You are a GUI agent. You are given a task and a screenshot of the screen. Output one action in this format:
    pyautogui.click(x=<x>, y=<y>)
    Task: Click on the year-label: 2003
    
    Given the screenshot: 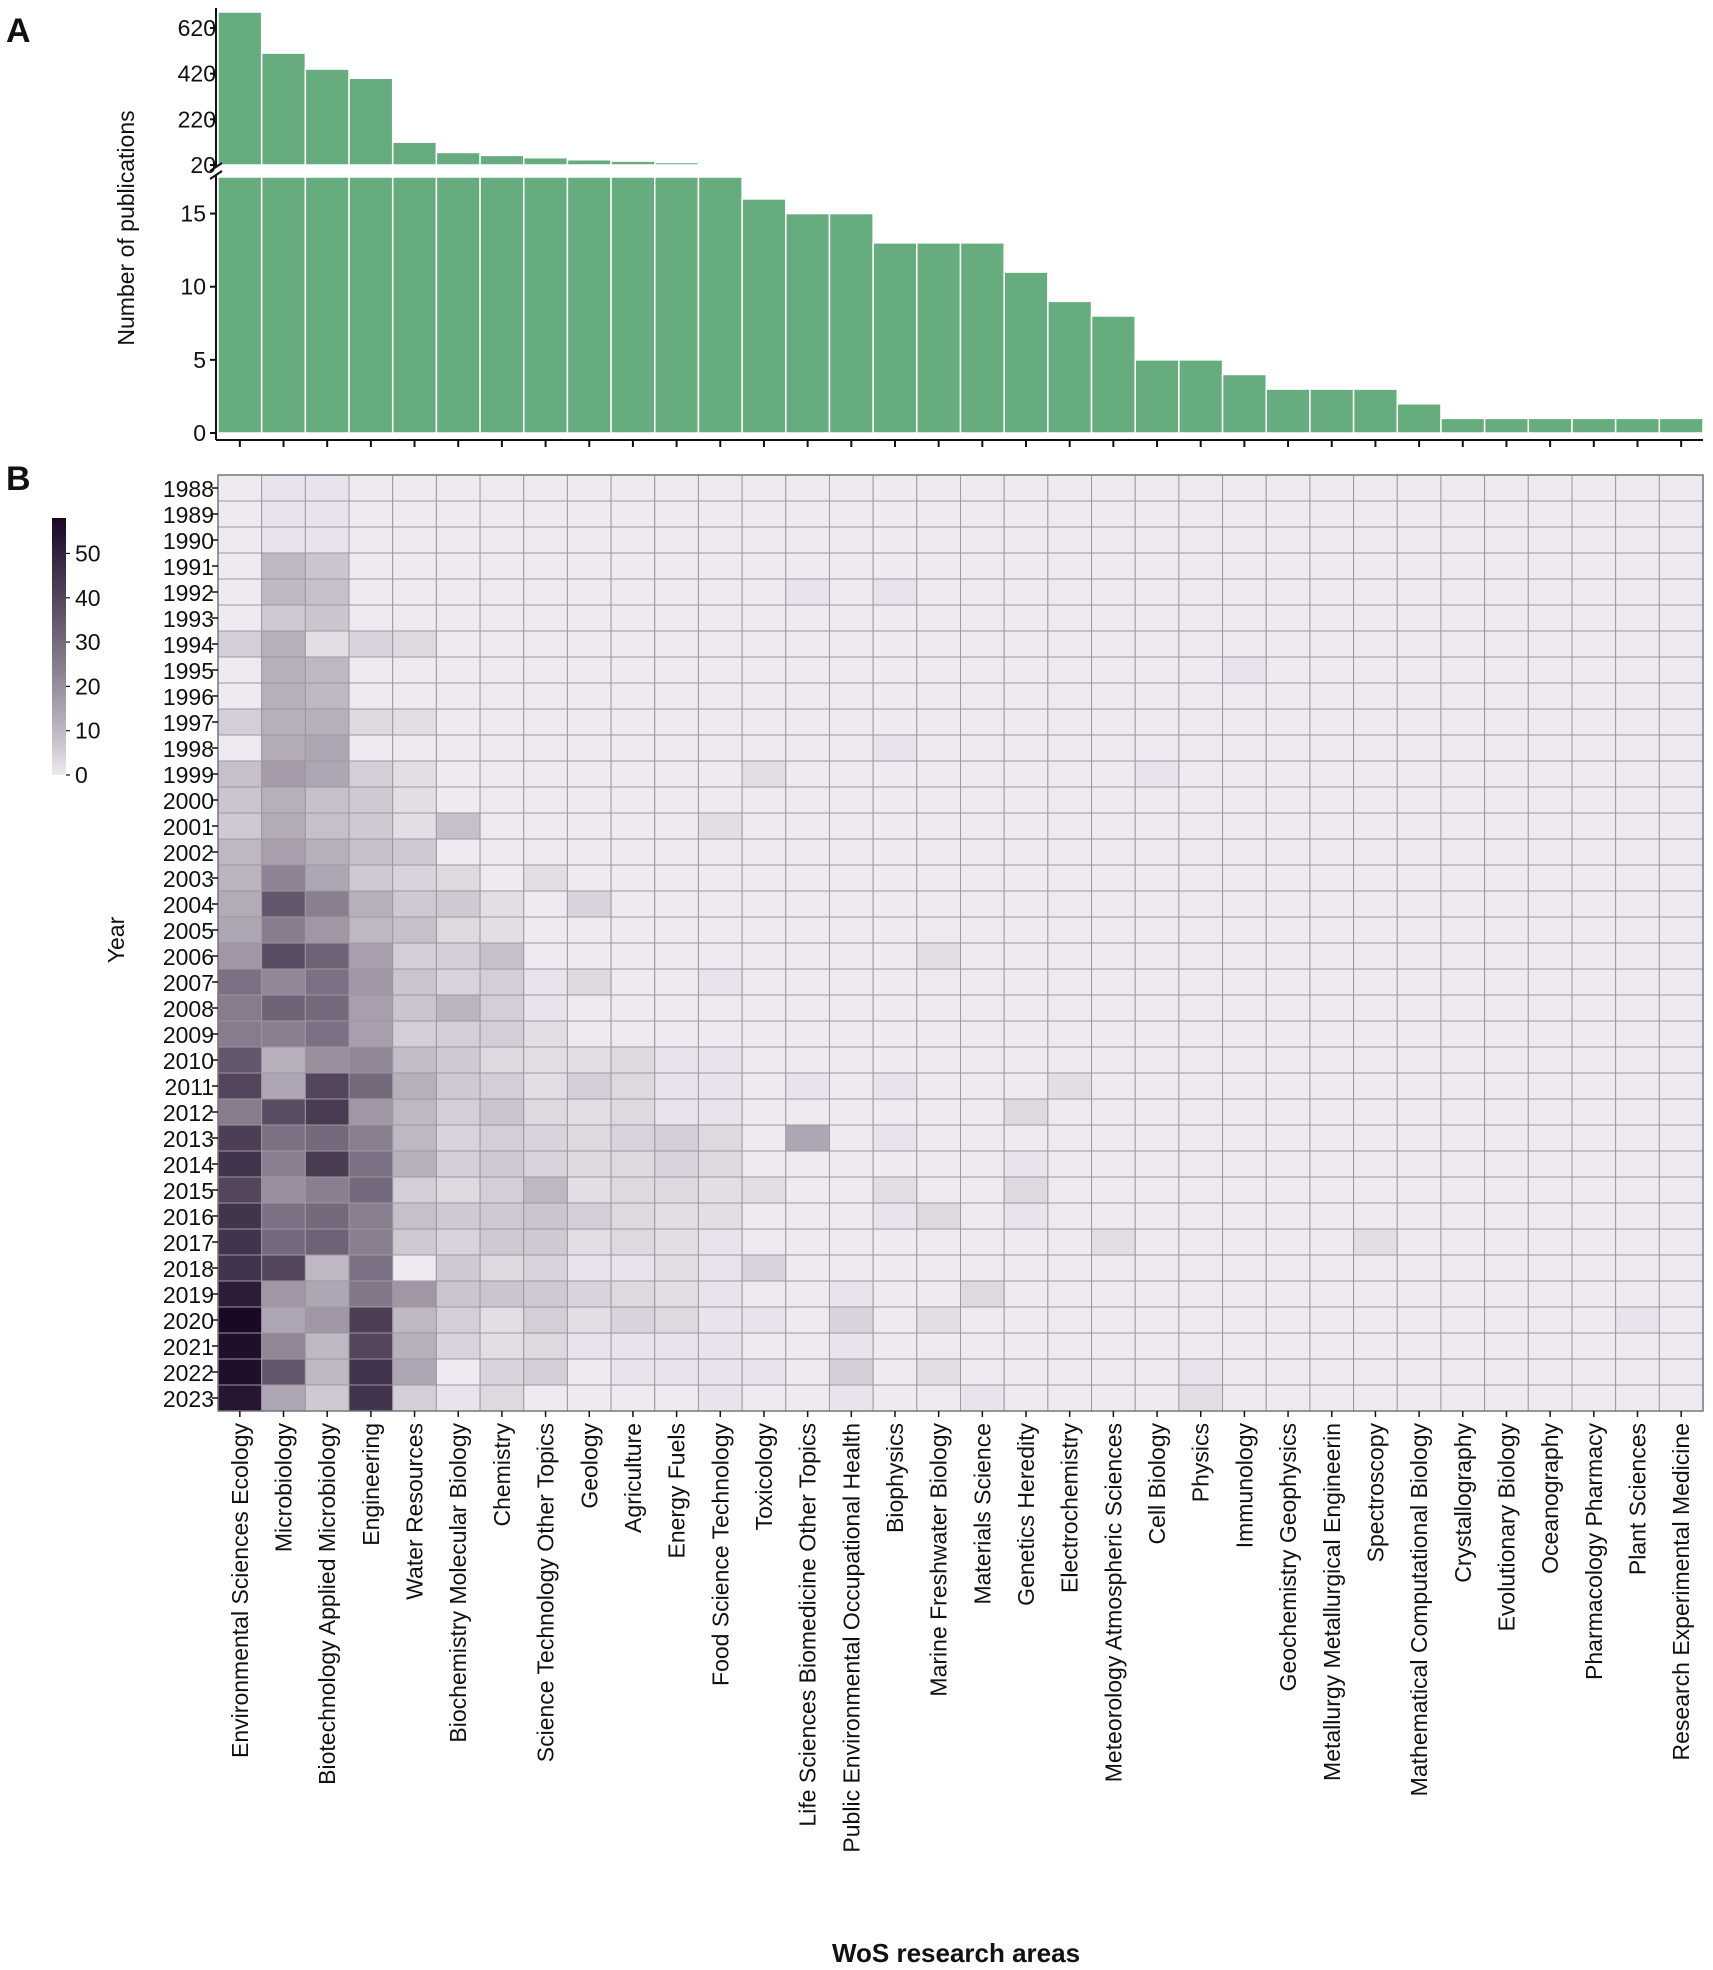 What is the action you would take?
    pyautogui.click(x=188, y=879)
    